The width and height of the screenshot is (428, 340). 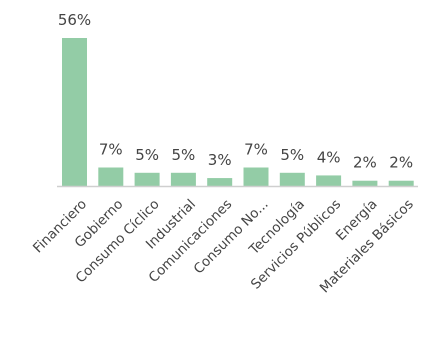 I want to click on value-label-3: 5%, so click(x=184, y=155).